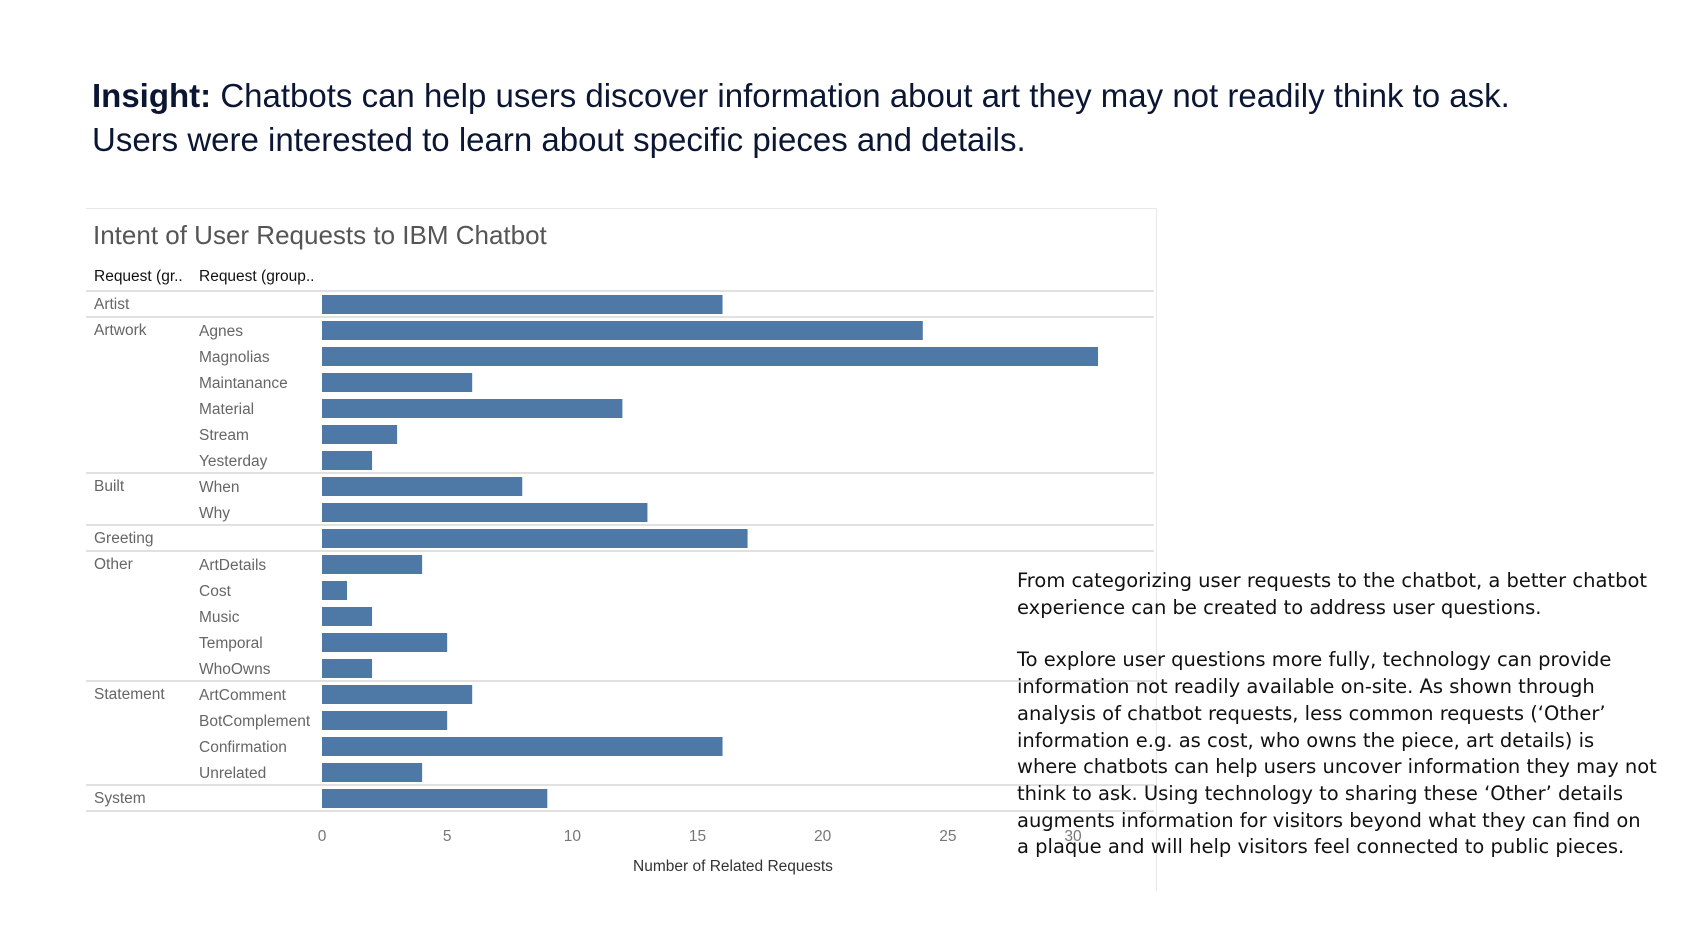 This screenshot has height=928, width=1682. What do you see at coordinates (219, 487) in the screenshot?
I see `row-label: When` at bounding box center [219, 487].